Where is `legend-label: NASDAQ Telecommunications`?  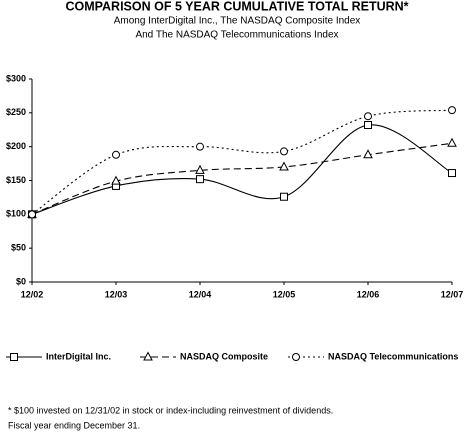 legend-label: NASDAQ Telecommunications is located at coordinates (393, 356).